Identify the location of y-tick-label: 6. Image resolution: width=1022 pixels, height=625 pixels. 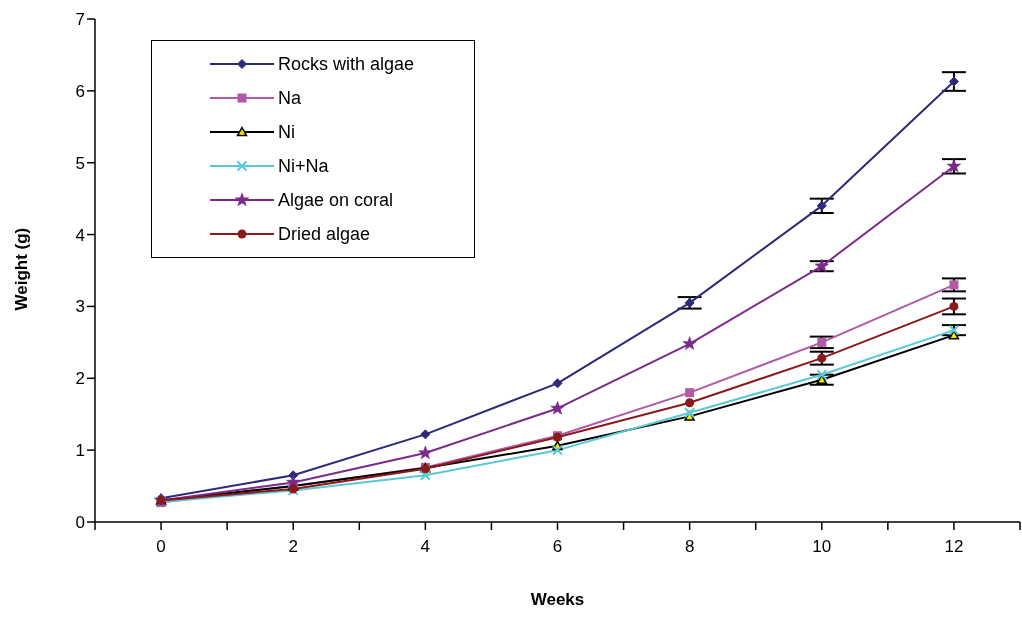
(80, 91).